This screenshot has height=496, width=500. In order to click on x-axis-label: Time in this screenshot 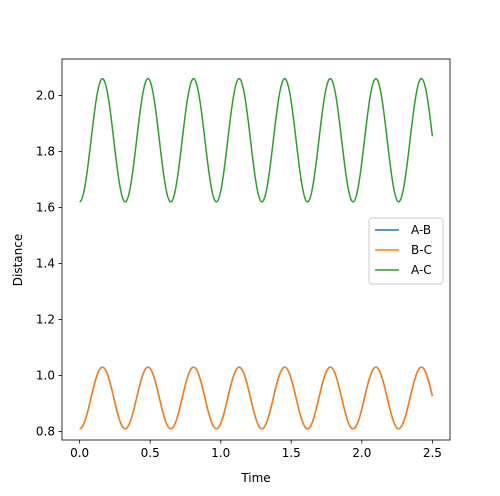, I will do `click(255, 478)`.